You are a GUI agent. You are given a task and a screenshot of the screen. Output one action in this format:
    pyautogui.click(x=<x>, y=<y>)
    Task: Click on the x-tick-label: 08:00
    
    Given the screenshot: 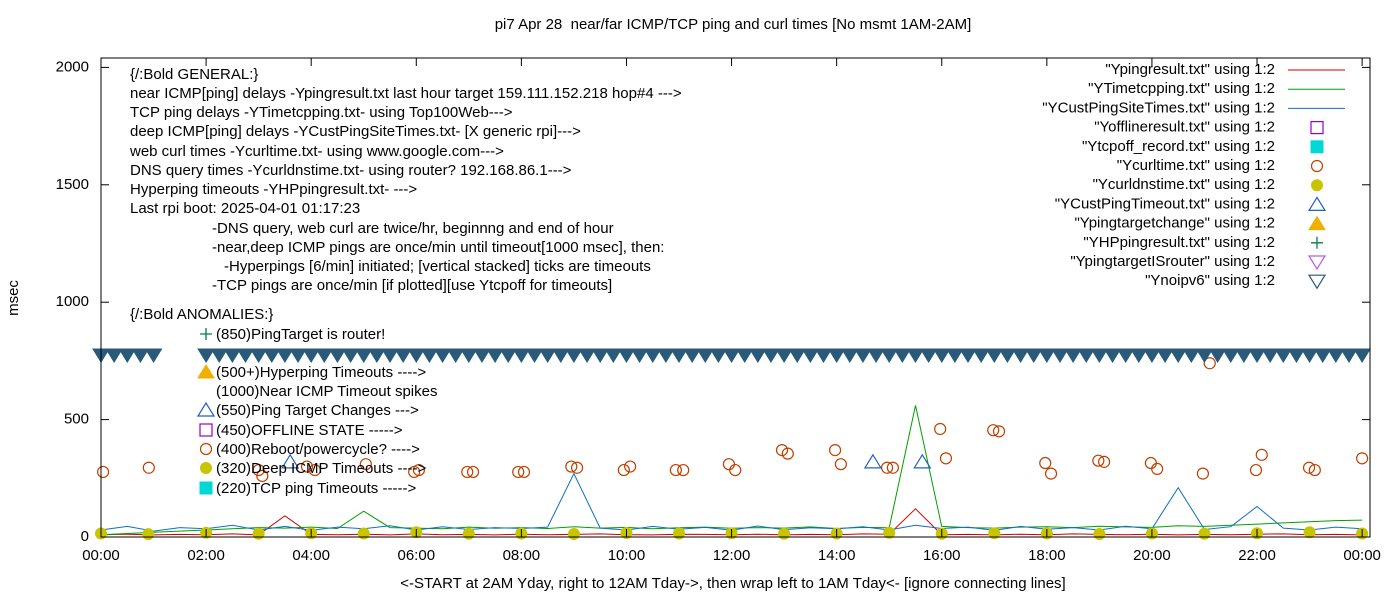 What is the action you would take?
    pyautogui.click(x=522, y=555)
    